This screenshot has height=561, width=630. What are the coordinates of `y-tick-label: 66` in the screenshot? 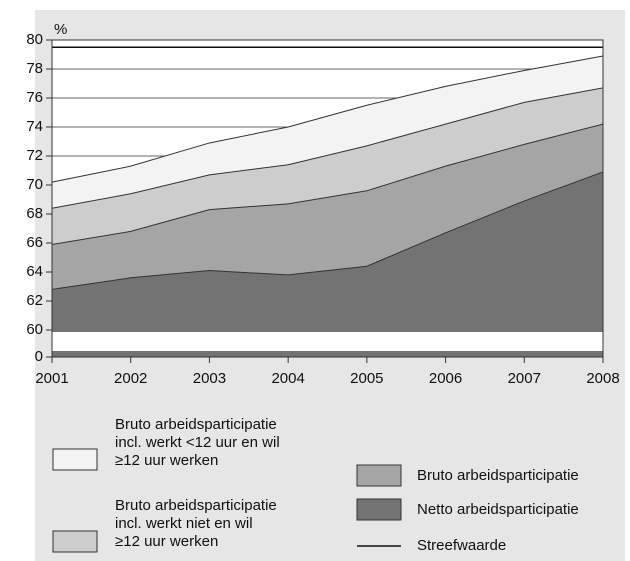 It's located at (34, 242).